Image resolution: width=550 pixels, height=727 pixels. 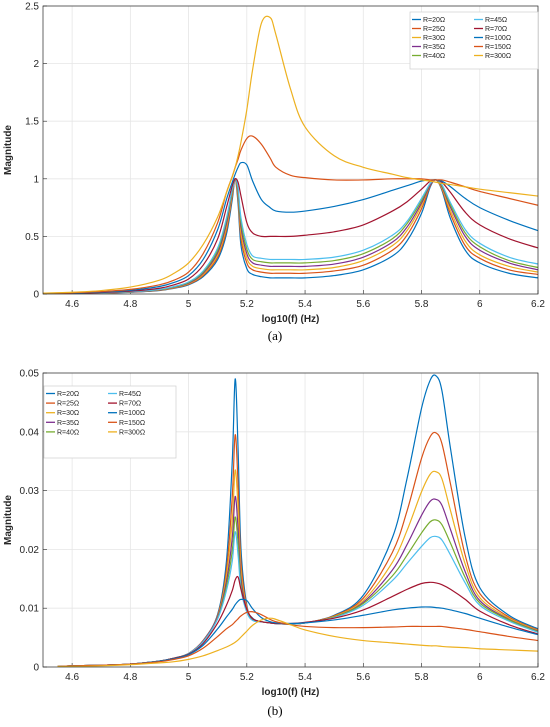 I want to click on y-tick-label: 0.04, so click(x=30, y=432).